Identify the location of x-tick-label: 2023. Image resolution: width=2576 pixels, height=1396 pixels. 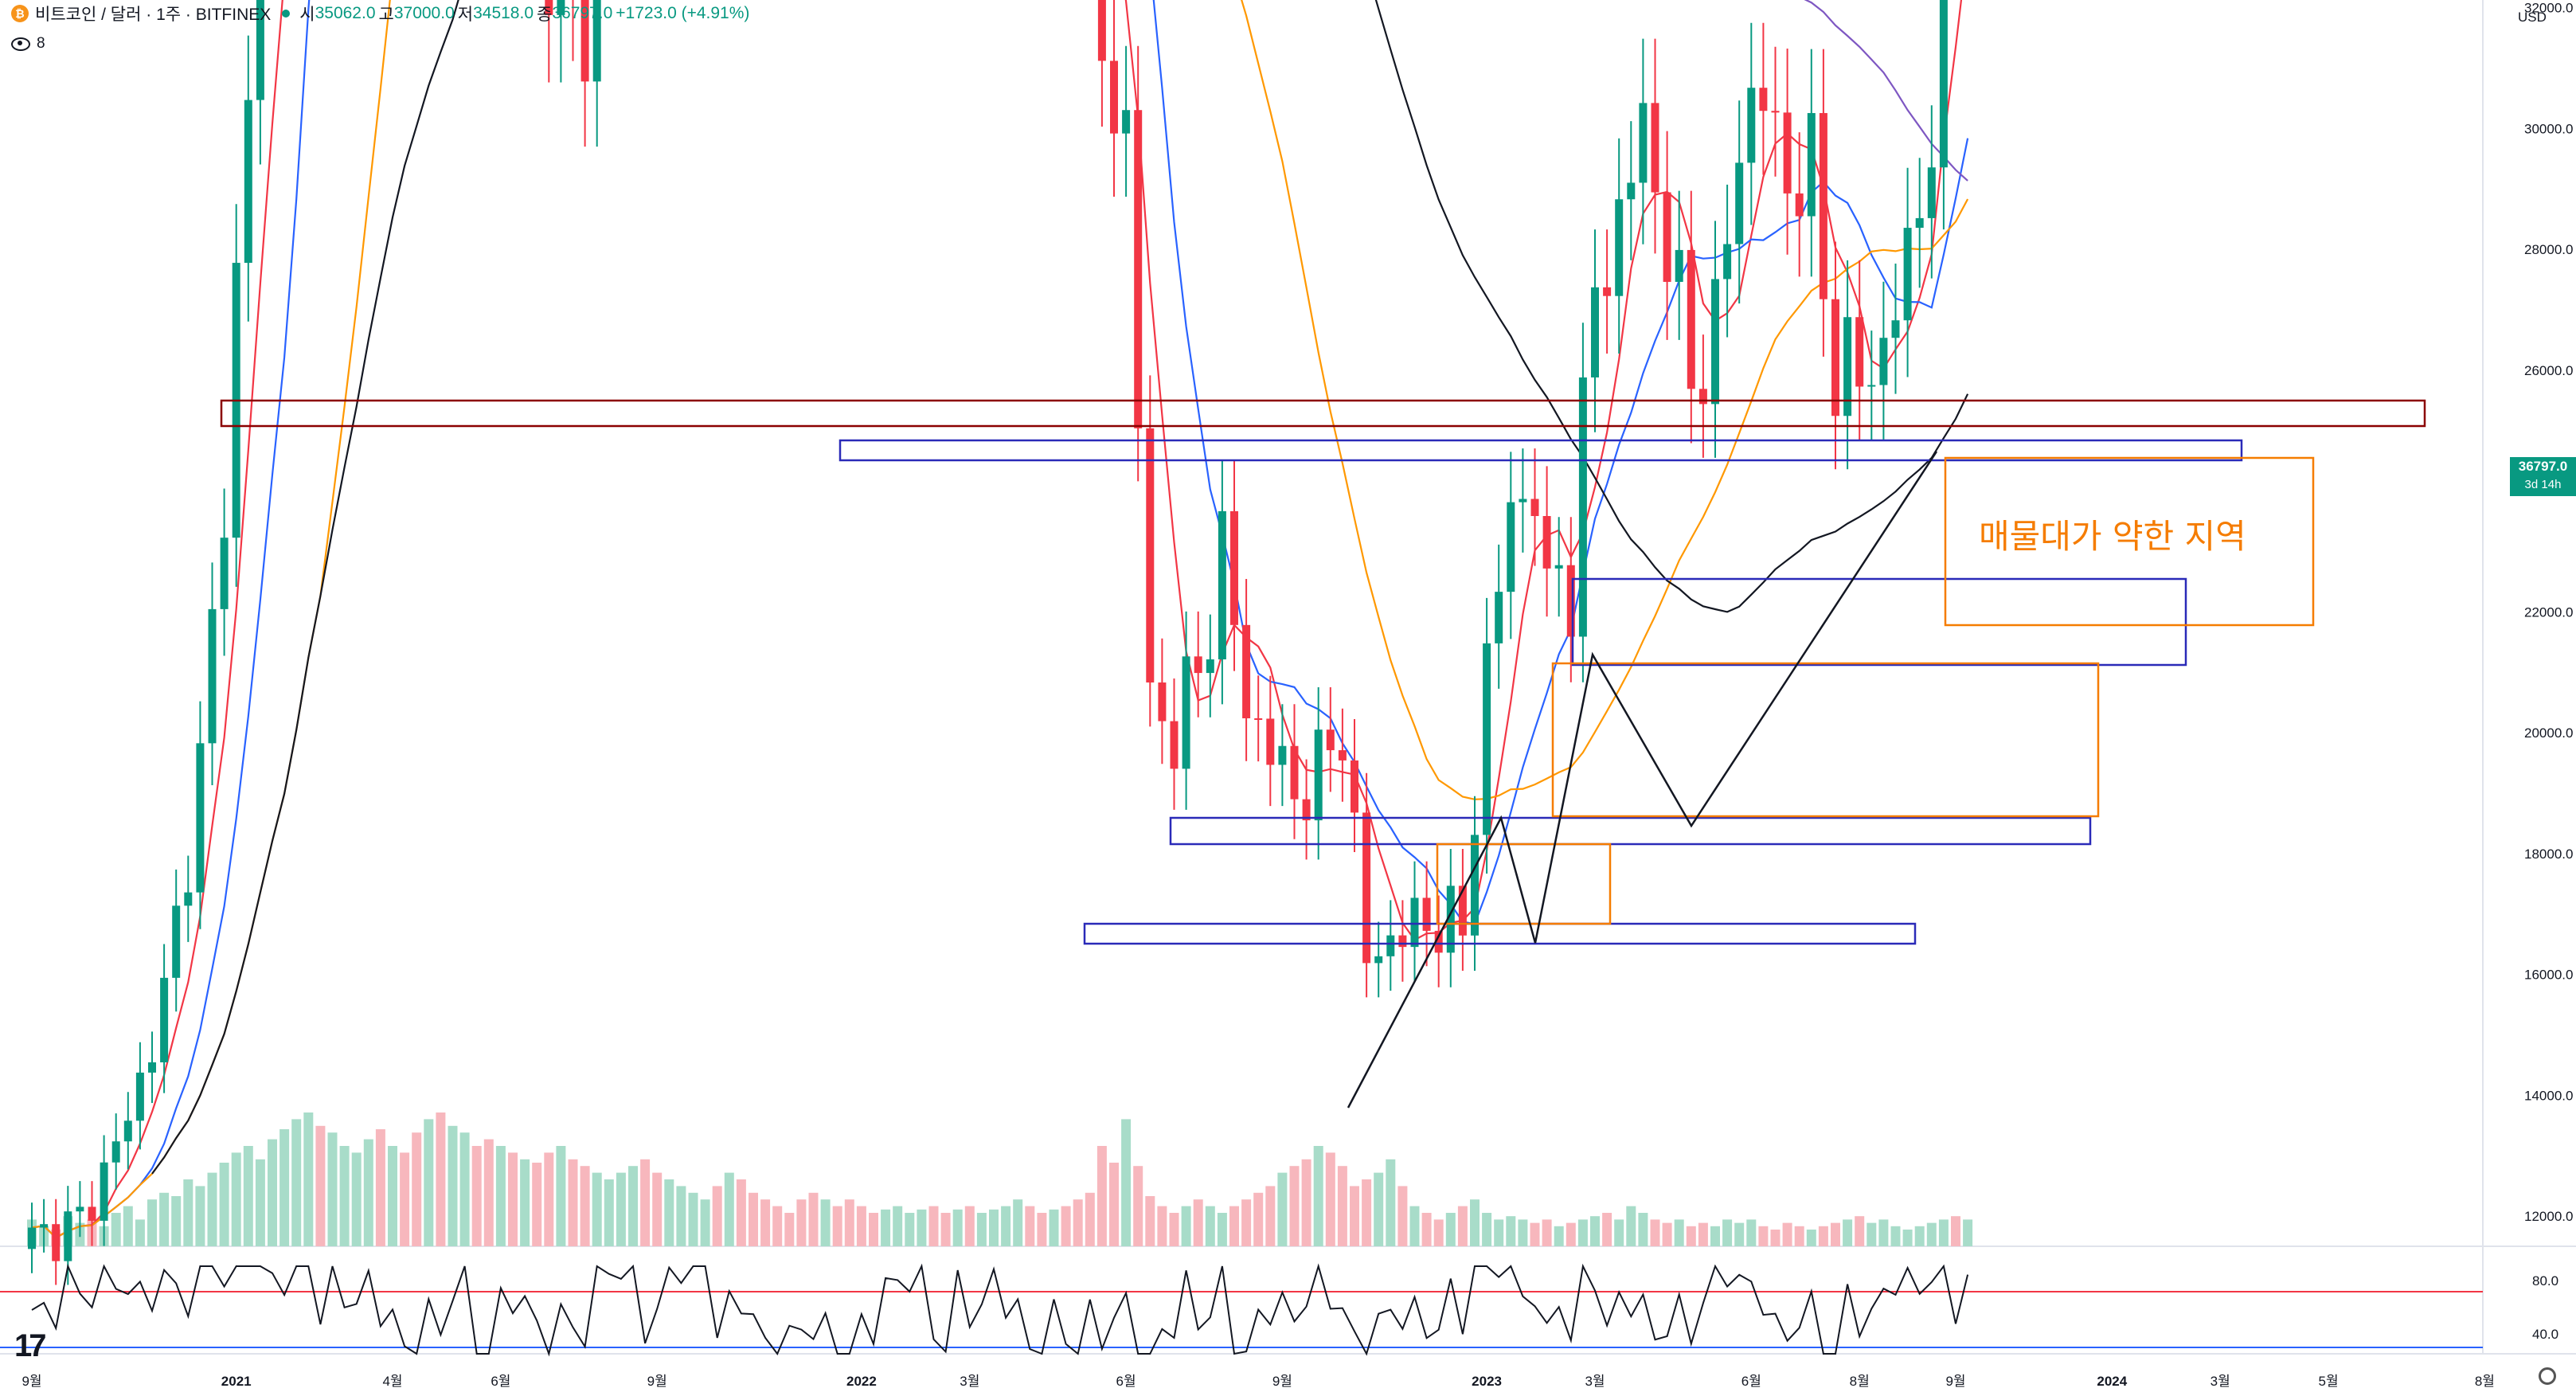
(1487, 1381).